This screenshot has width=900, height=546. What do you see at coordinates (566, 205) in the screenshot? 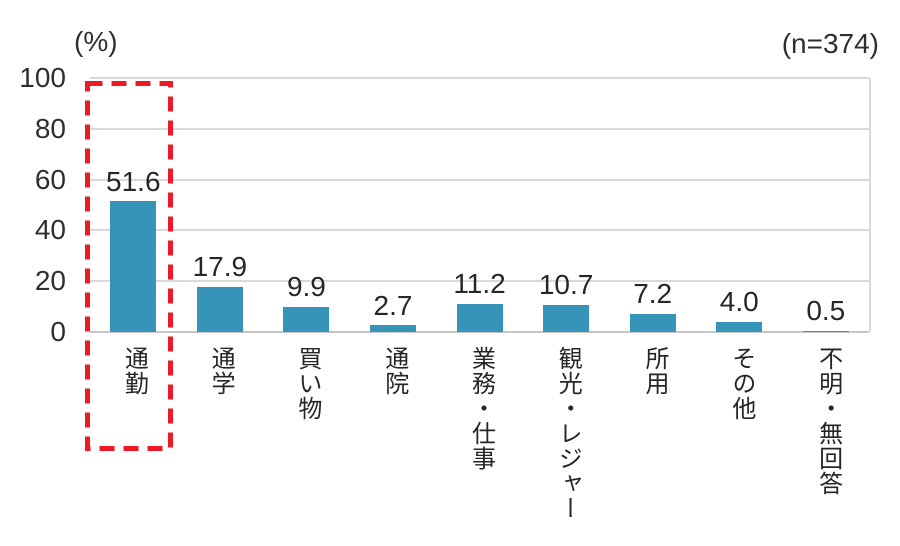
I see `bar-column-tourism-leisure: 10.7` at bounding box center [566, 205].